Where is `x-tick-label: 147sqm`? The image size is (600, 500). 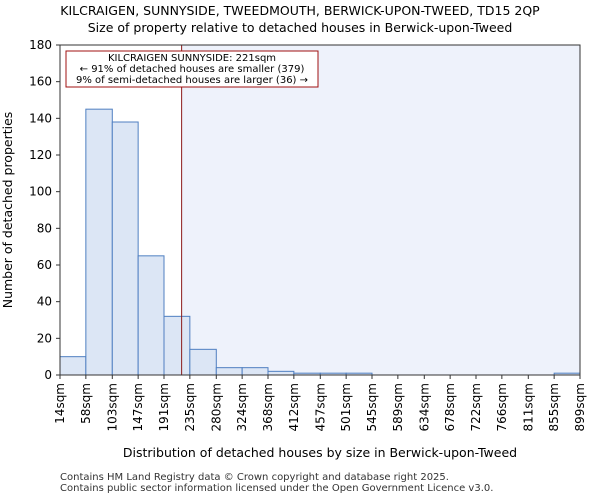
x-tick-label: 147sqm is located at coordinates (138, 407).